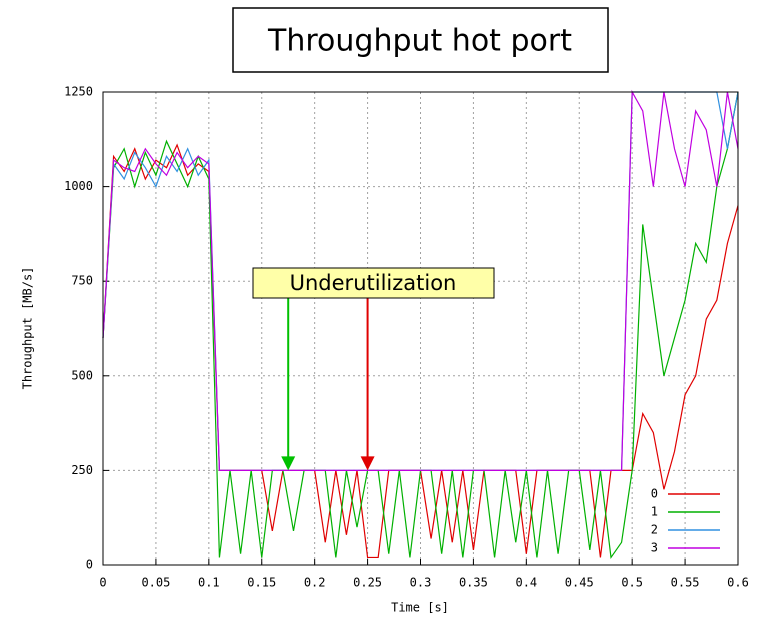 The height and width of the screenshot is (624, 766). Describe the element at coordinates (82, 470) in the screenshot. I see `y-tick-label: 250` at that location.